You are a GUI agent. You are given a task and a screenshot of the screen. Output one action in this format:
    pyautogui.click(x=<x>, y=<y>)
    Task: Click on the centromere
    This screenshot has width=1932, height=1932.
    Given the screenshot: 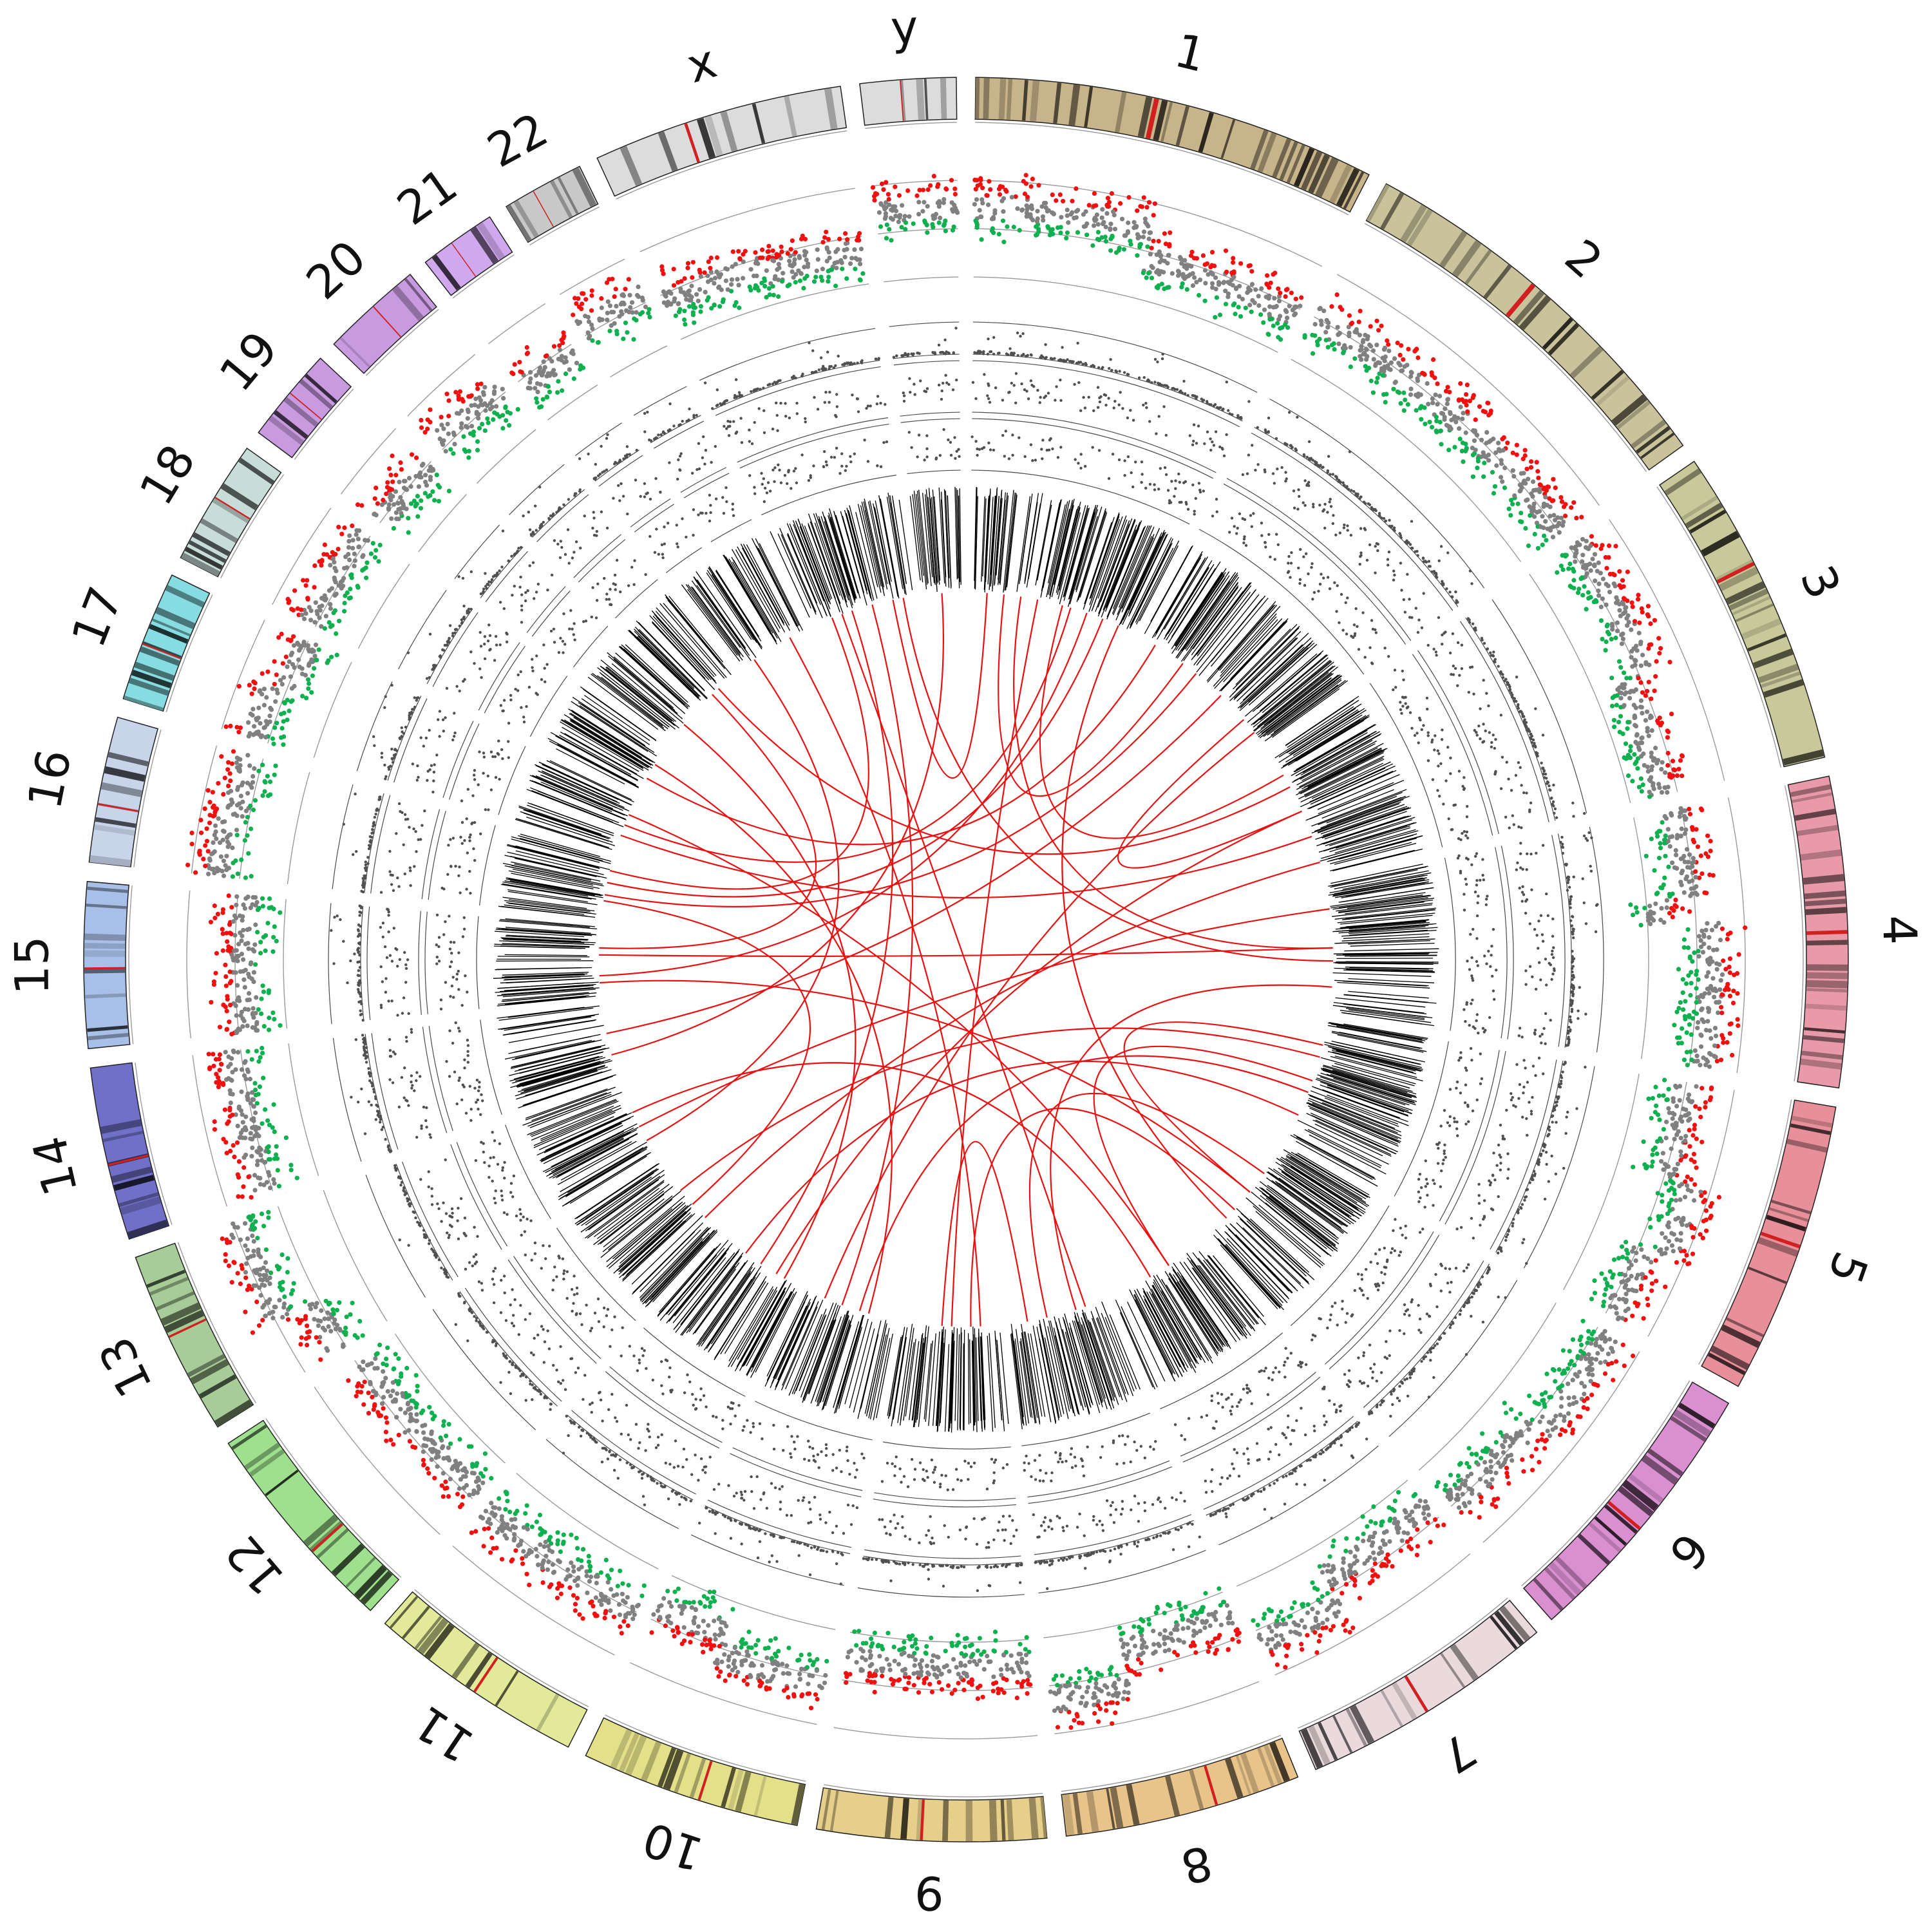 What is the action you would take?
    pyautogui.click(x=902, y=100)
    